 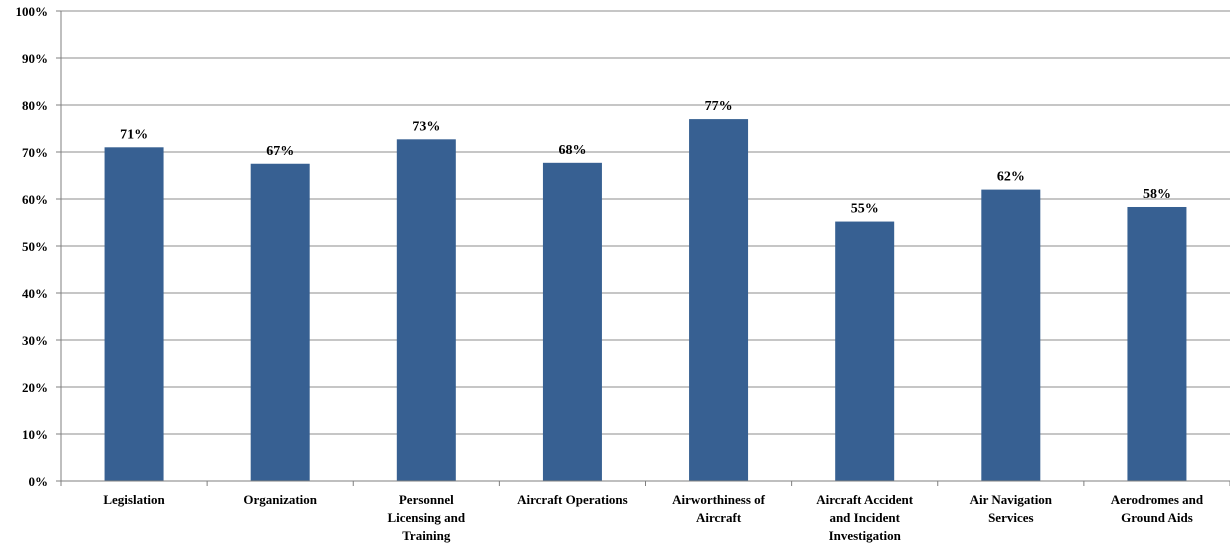 What do you see at coordinates (865, 209) in the screenshot?
I see `data-label: 55%` at bounding box center [865, 209].